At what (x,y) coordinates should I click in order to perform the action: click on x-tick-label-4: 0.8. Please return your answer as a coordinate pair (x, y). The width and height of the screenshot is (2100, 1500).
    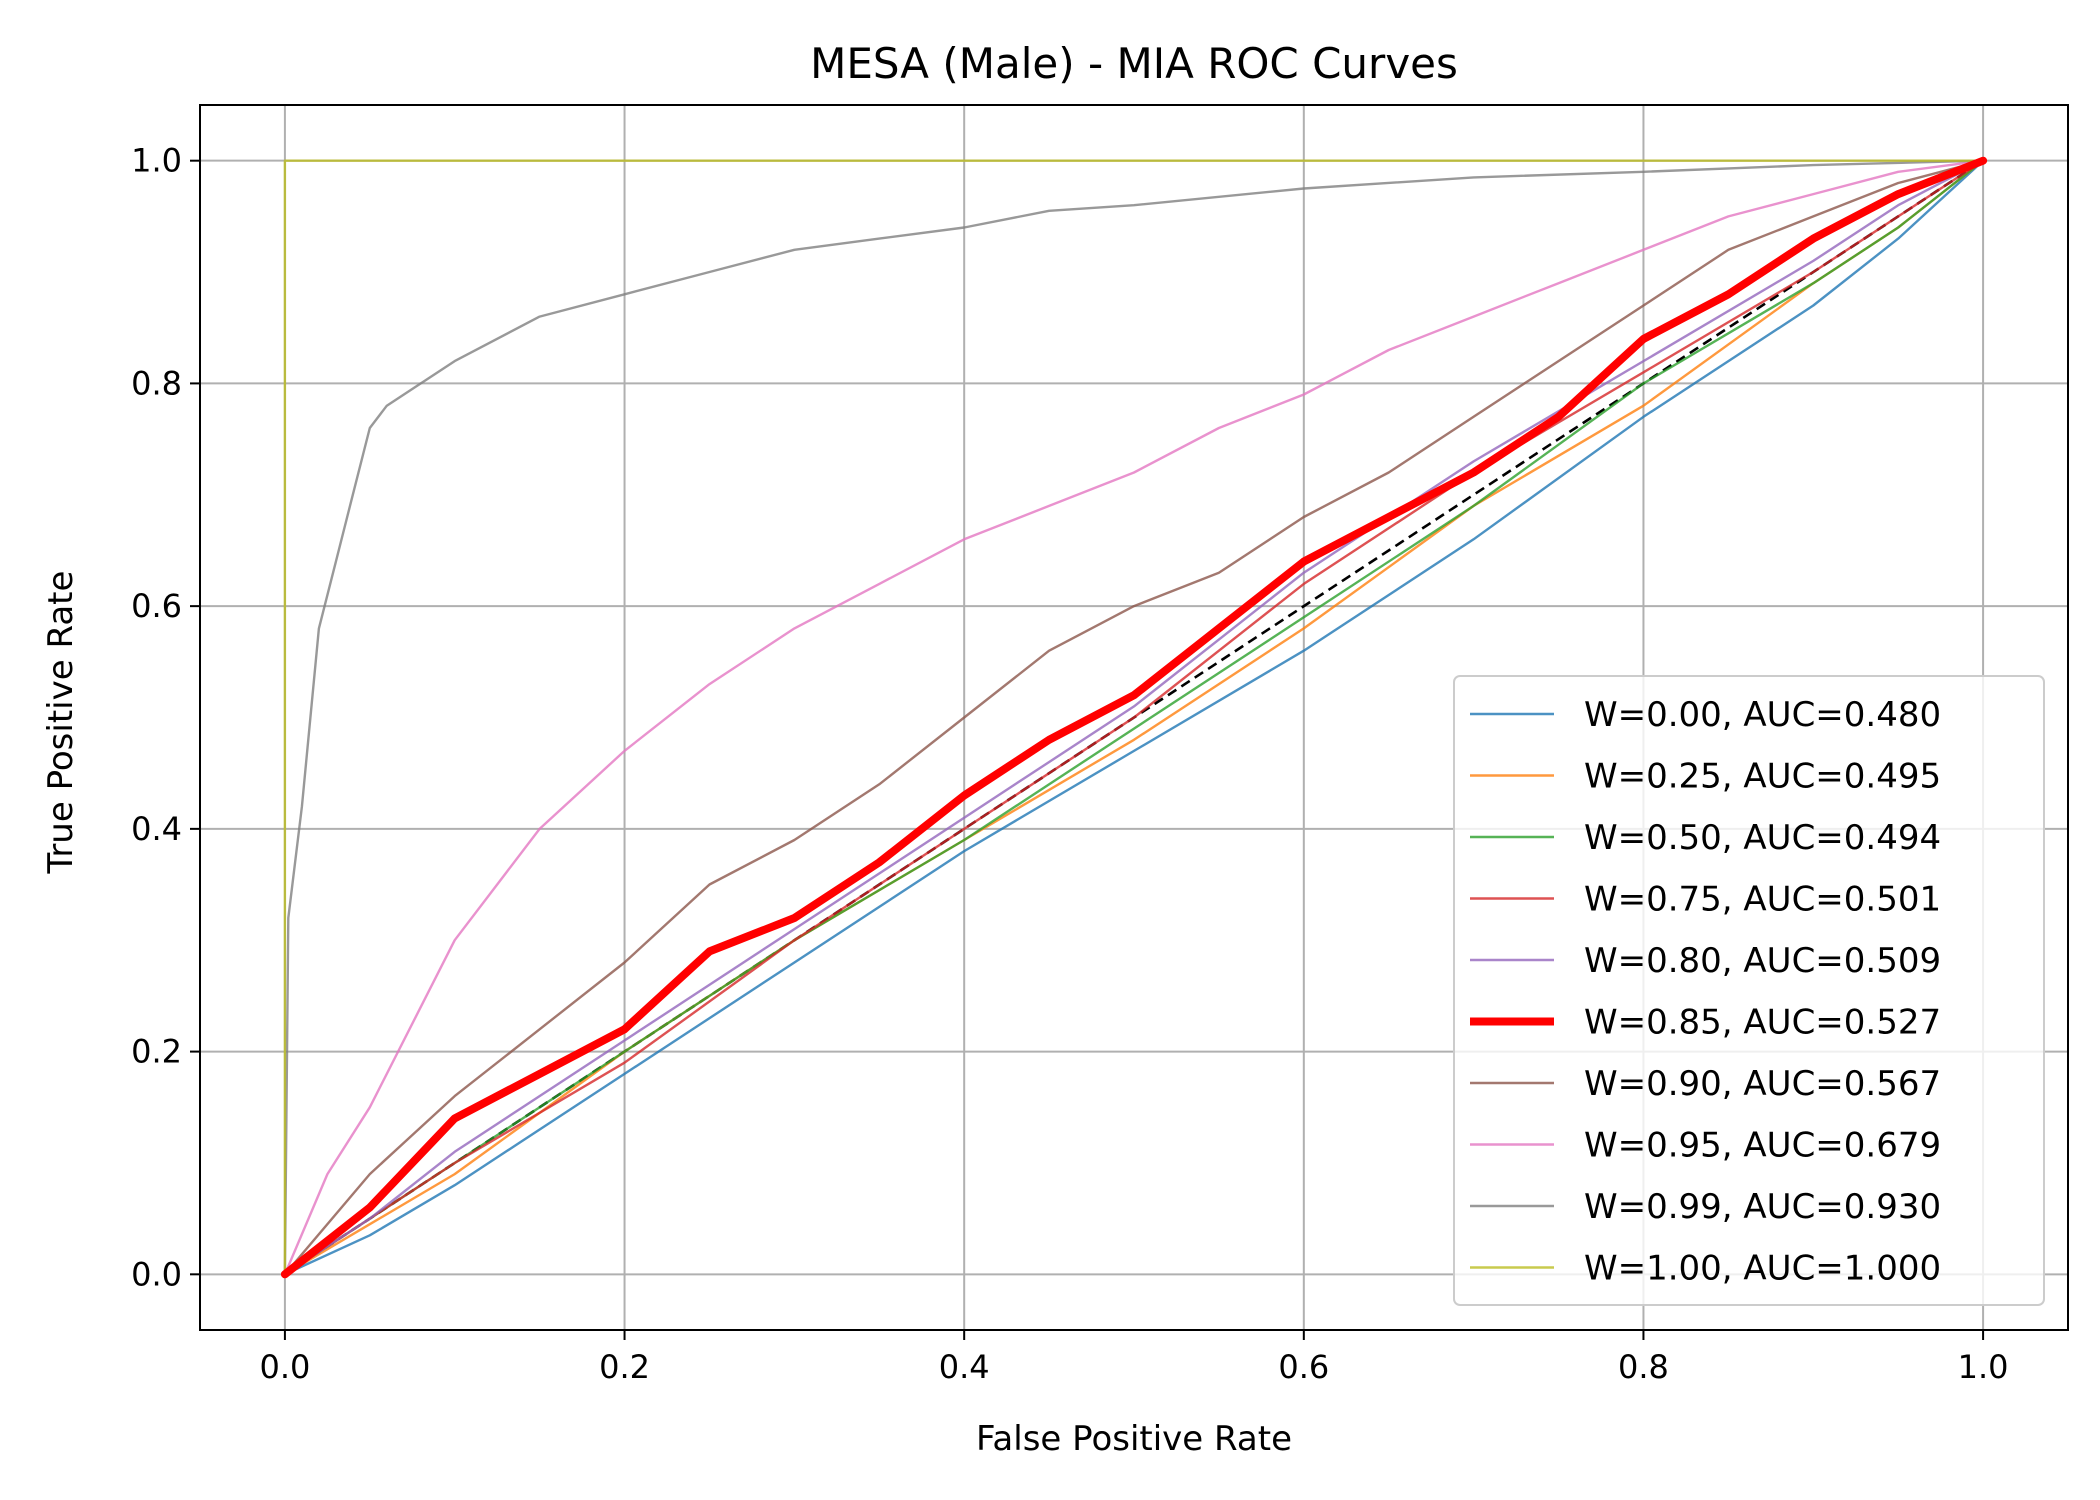
    Looking at the image, I should click on (1643, 1367).